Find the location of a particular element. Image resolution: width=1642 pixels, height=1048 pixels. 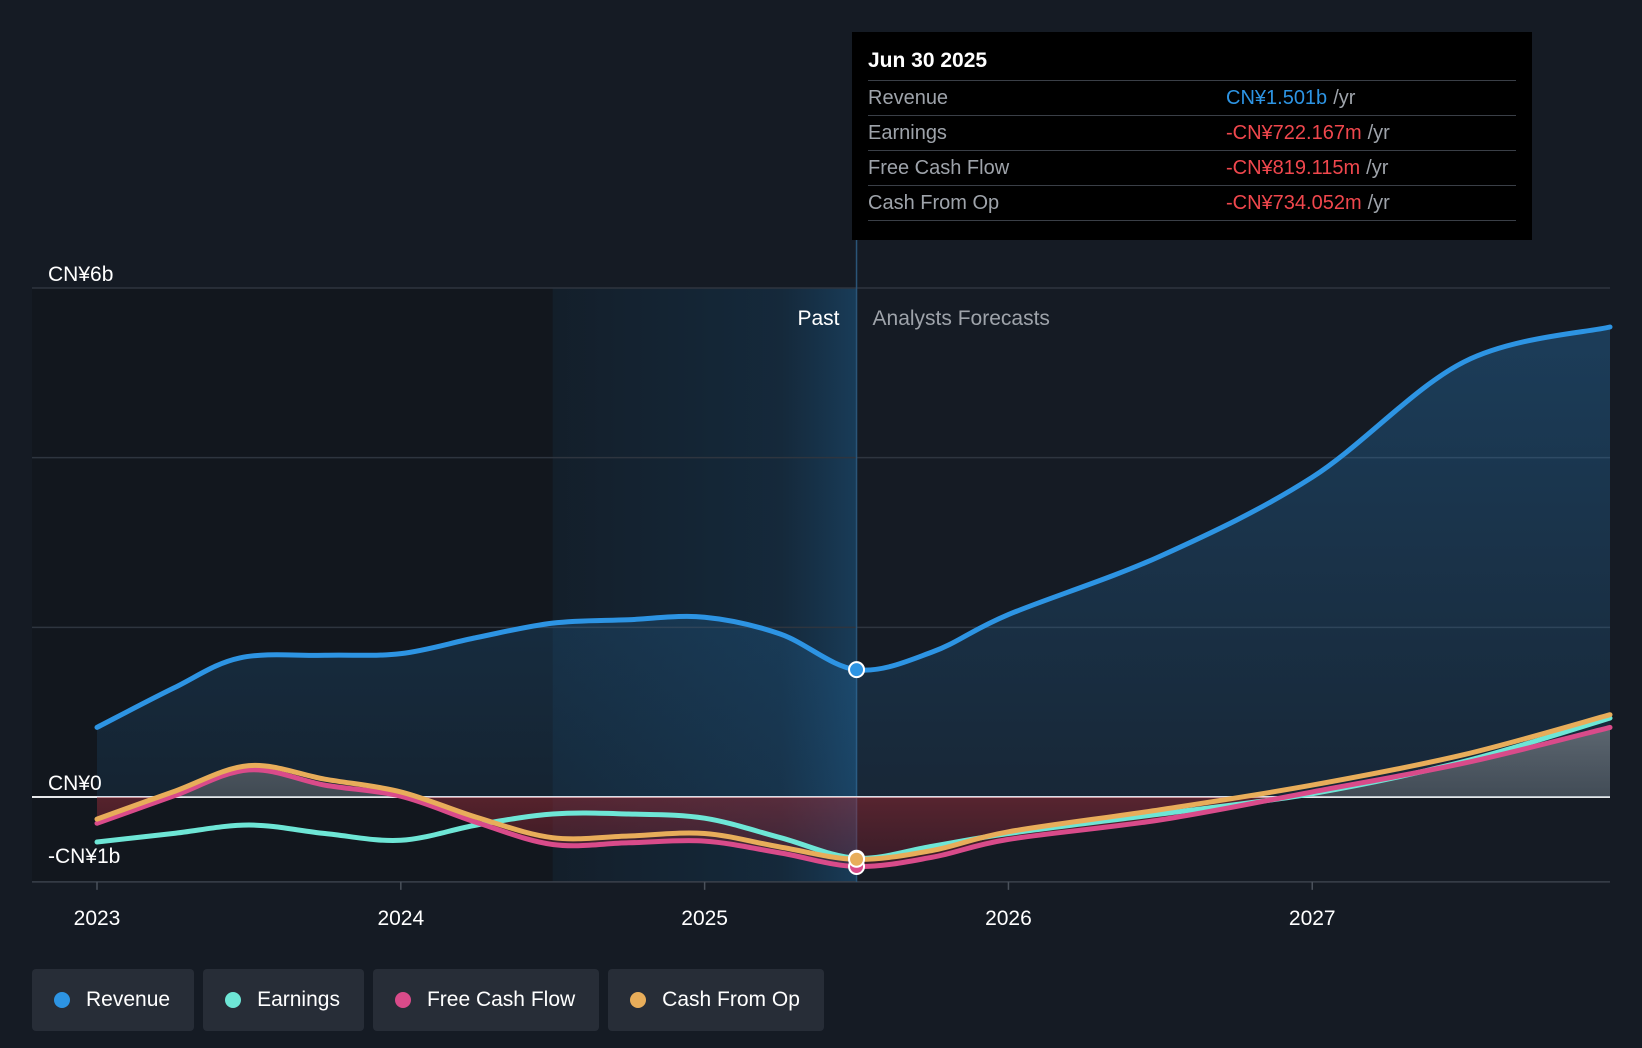

marker-revenue is located at coordinates (857, 670).